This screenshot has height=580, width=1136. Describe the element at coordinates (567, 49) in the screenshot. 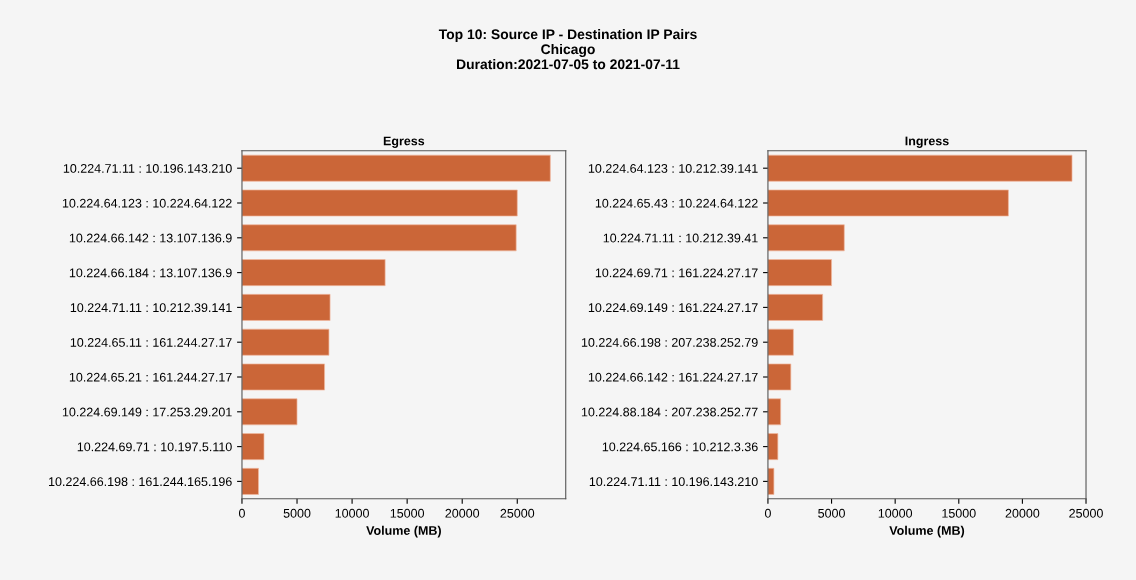

I see `text: Top 10: Source IP - Destination IP Pairs Chicago Duration:2021-07-05 to 2021-07-11` at that location.